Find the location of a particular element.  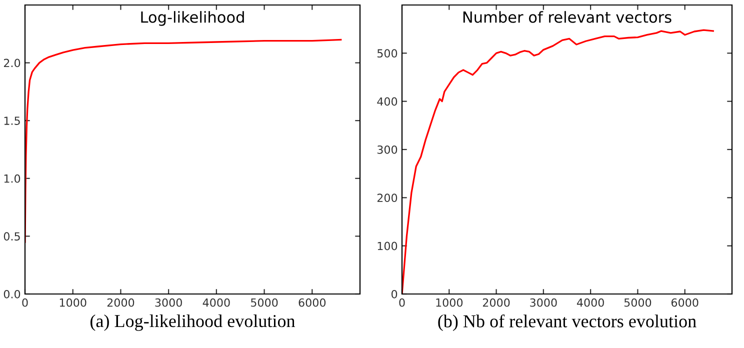

y-tick-label: 500 is located at coordinates (387, 53).